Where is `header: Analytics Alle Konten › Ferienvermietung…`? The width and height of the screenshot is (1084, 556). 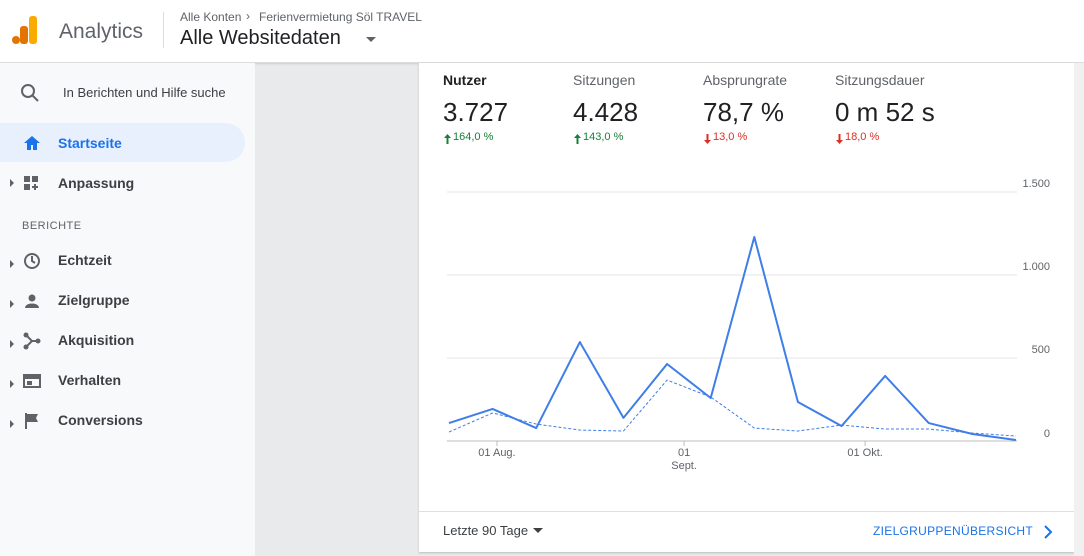
header: Analytics Alle Konten › Ferienvermietung… is located at coordinates (542, 31).